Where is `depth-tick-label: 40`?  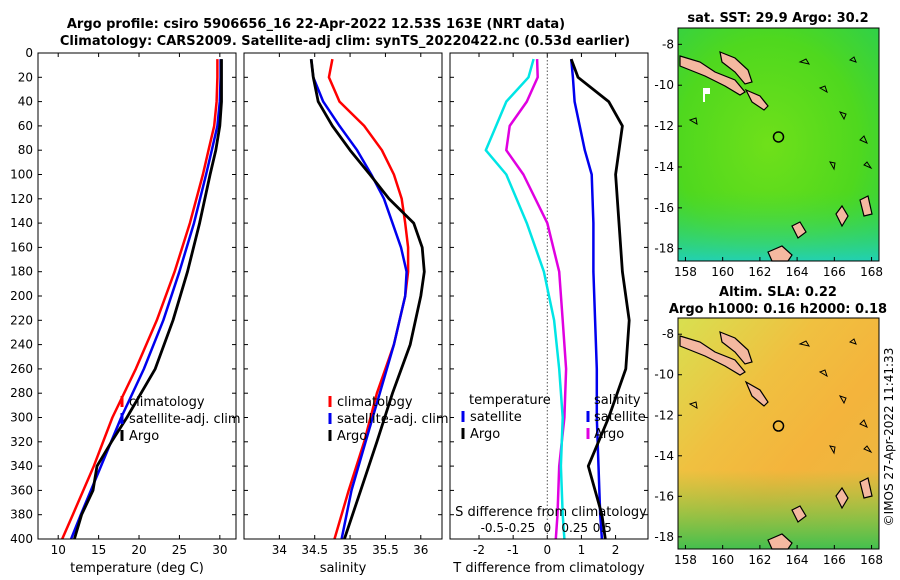 depth-tick-label: 40 is located at coordinates (25, 102).